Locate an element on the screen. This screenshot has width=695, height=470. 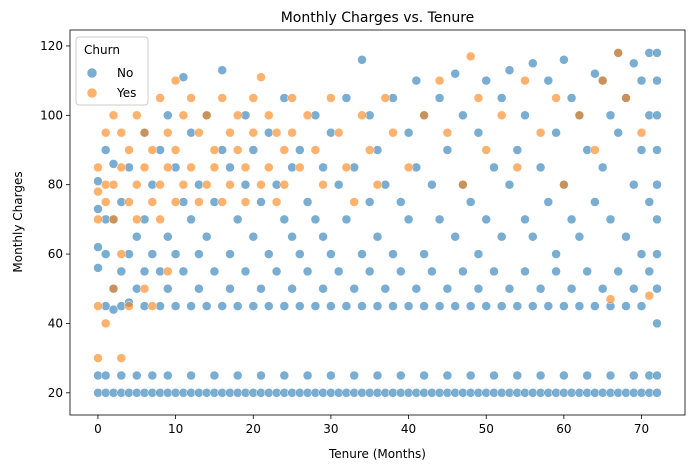
x-tick-label: 60 is located at coordinates (563, 429).